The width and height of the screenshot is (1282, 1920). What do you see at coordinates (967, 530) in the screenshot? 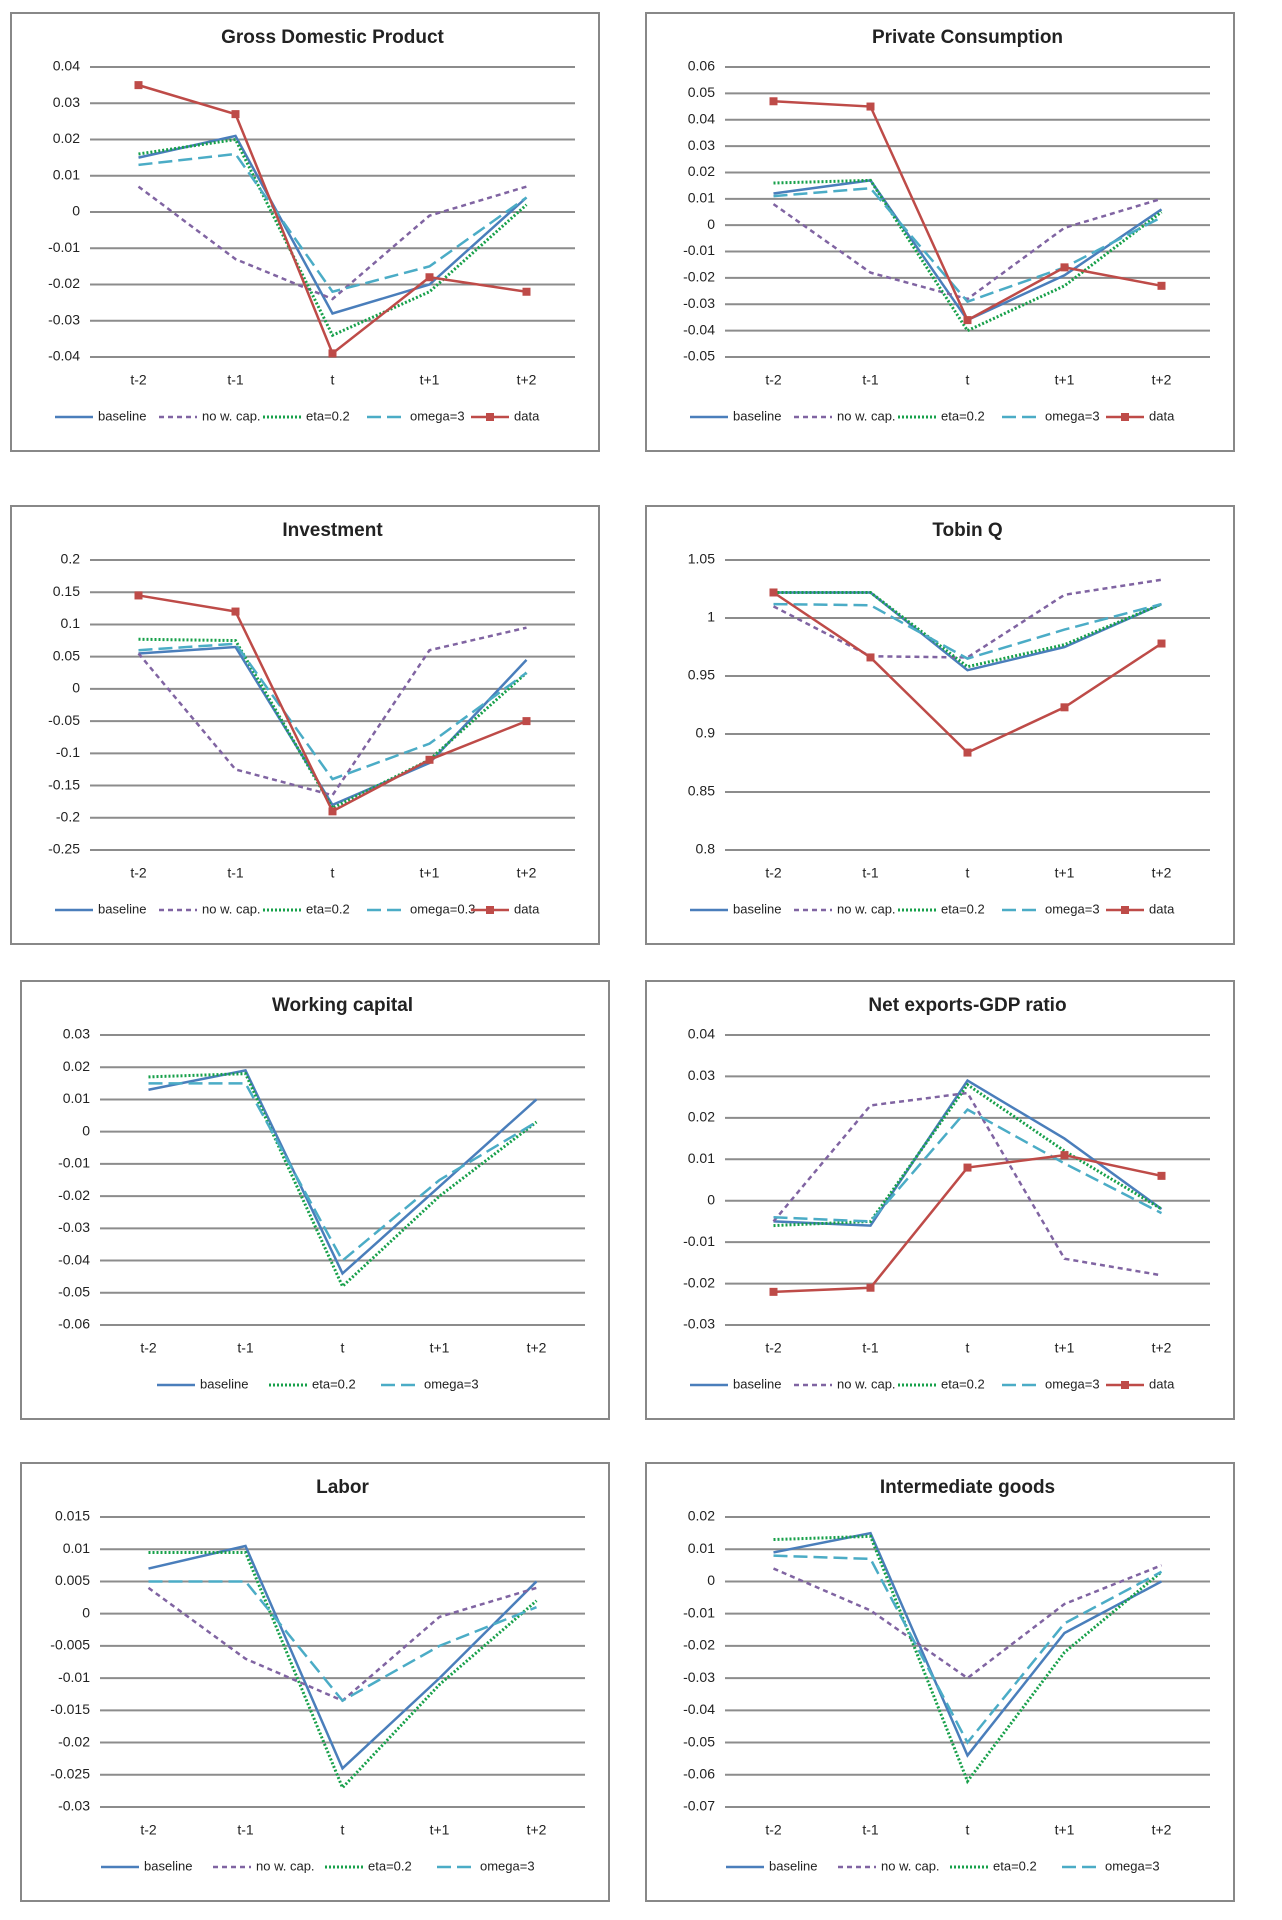
I see `chart-title: Tobin Q` at bounding box center [967, 530].